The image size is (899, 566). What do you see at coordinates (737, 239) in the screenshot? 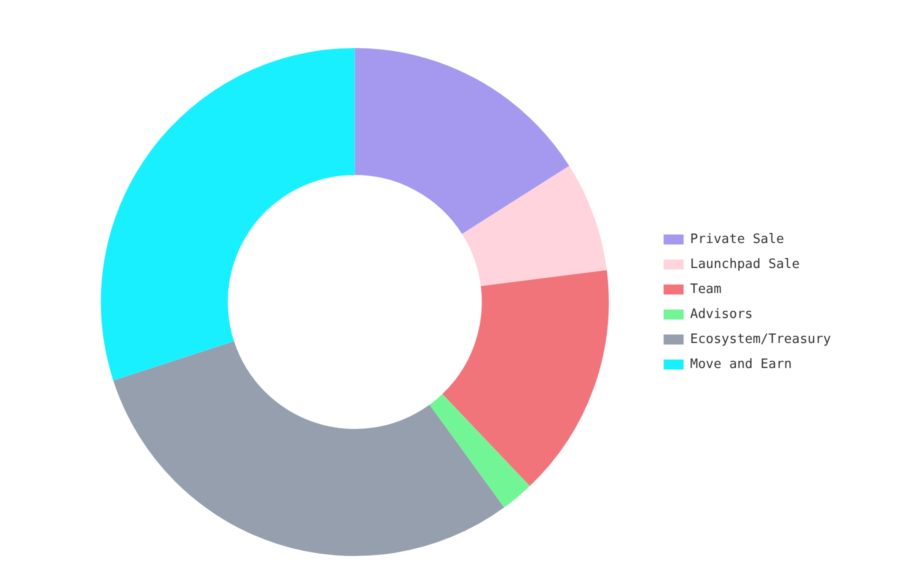
I see `legend-label: Private Sale` at bounding box center [737, 239].